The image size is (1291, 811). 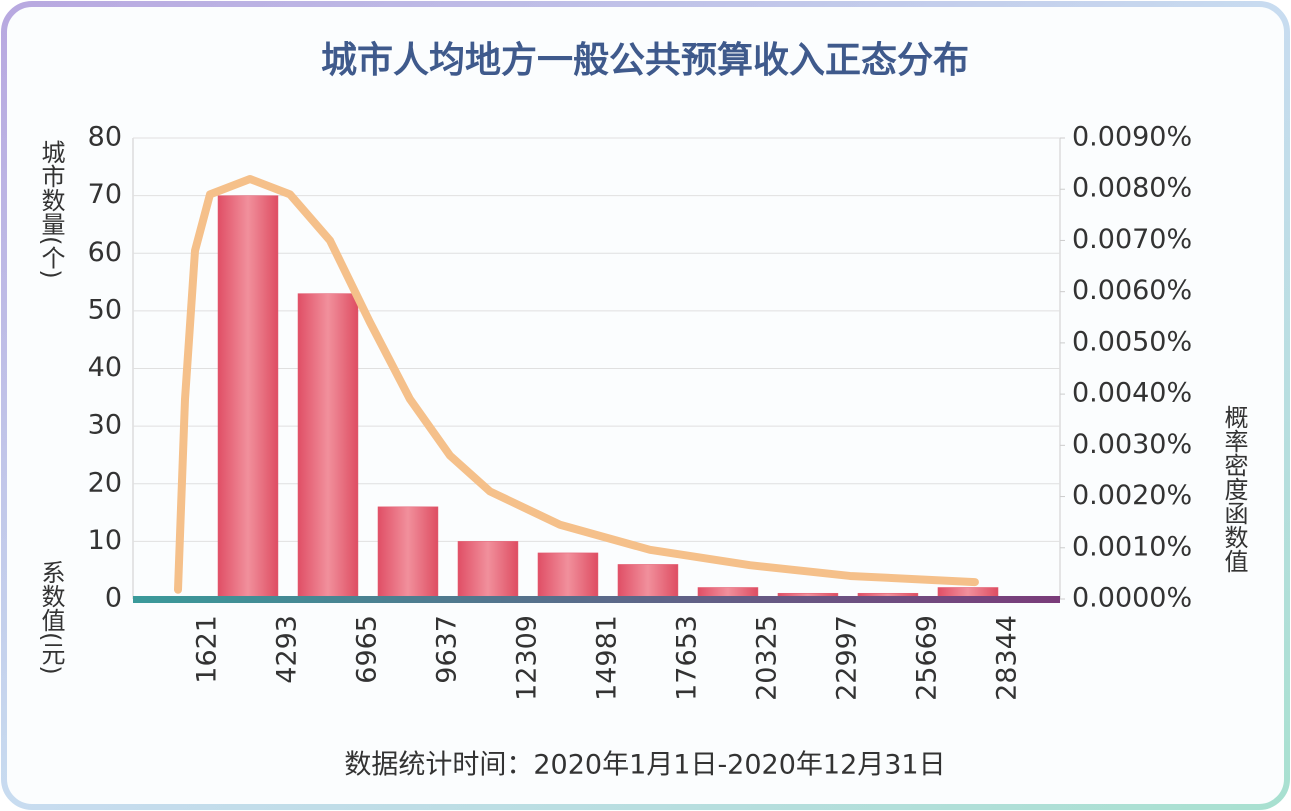 What do you see at coordinates (1132, 495) in the screenshot?
I see `y2-tick-label: 0.0020%` at bounding box center [1132, 495].